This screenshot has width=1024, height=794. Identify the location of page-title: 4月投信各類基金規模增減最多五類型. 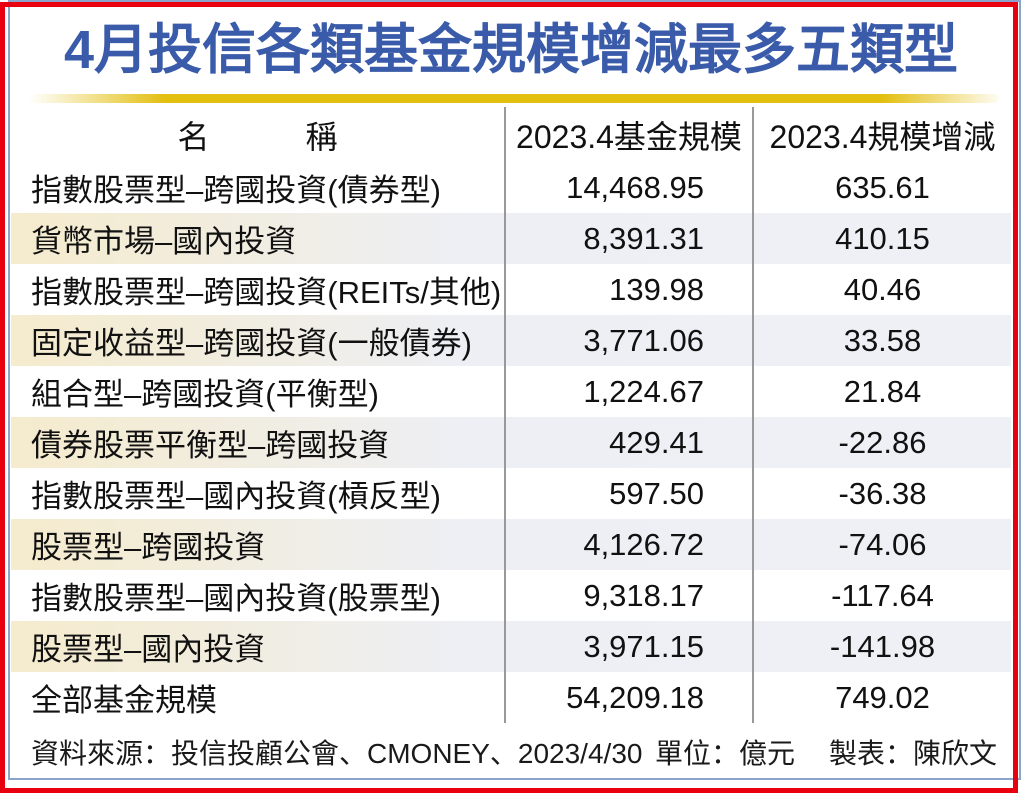
(511, 50).